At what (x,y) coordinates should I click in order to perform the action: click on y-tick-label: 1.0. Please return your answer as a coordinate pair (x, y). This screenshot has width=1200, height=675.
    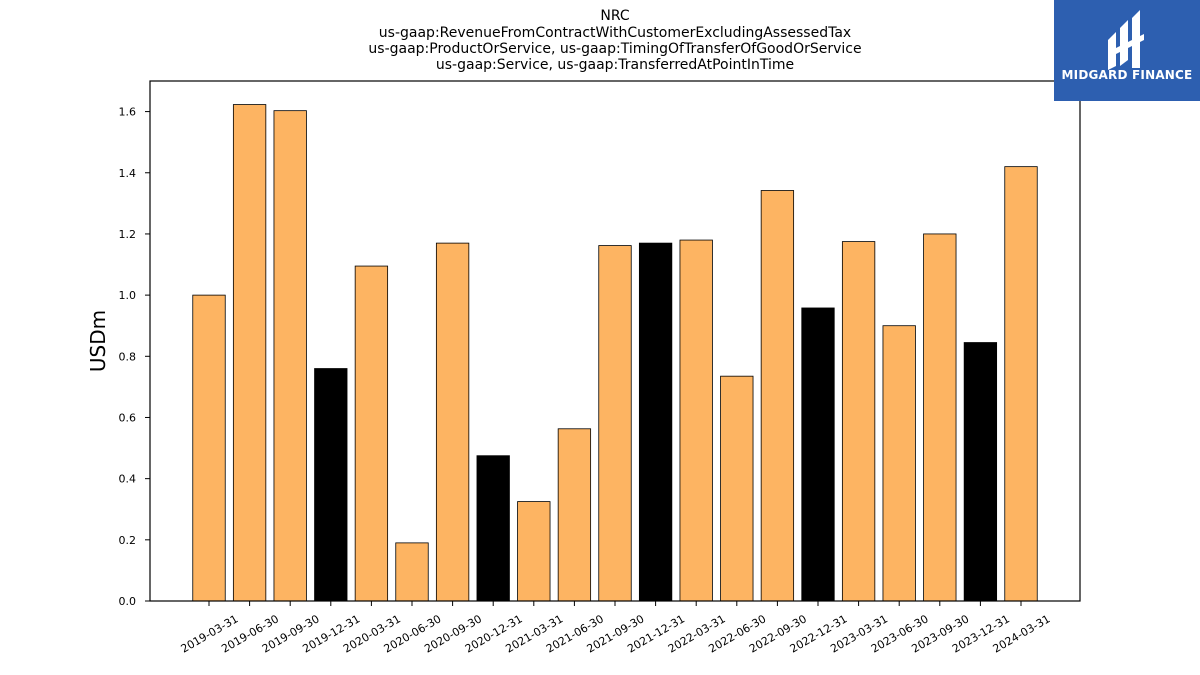
    Looking at the image, I should click on (128, 295).